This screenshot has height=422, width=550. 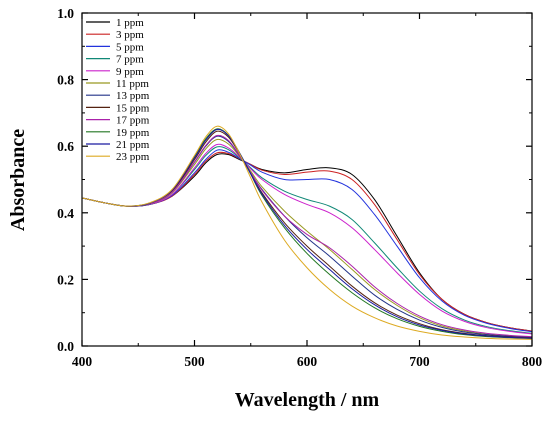 I want to click on legend-label: 5 ppm, so click(x=130, y=47).